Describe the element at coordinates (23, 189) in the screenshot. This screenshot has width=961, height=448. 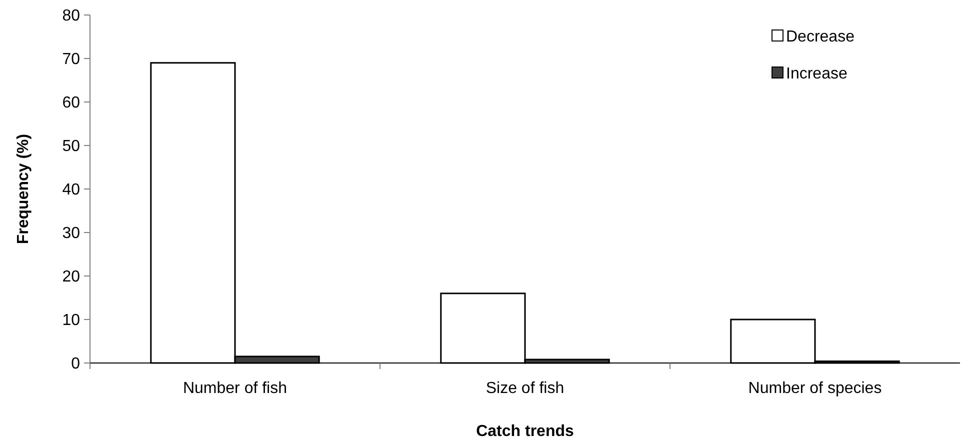
I see `y-axis-title: Frequency (%)` at that location.